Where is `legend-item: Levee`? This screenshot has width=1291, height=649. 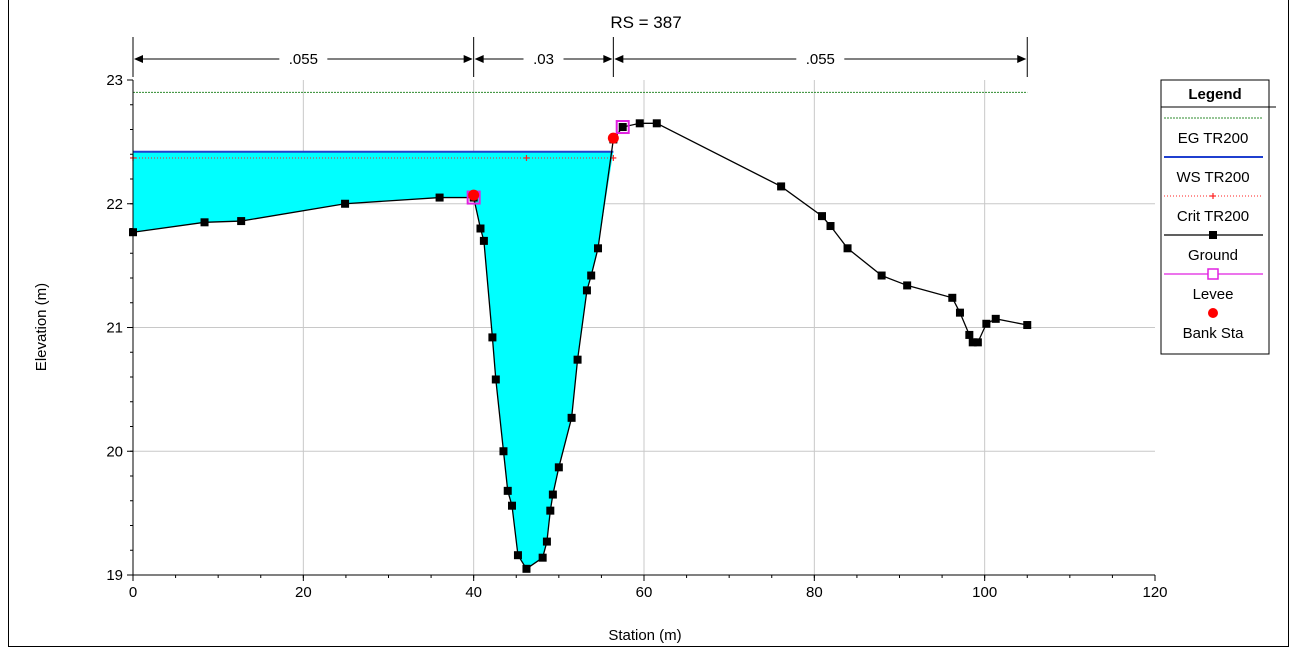 legend-item: Levee is located at coordinates (1213, 285).